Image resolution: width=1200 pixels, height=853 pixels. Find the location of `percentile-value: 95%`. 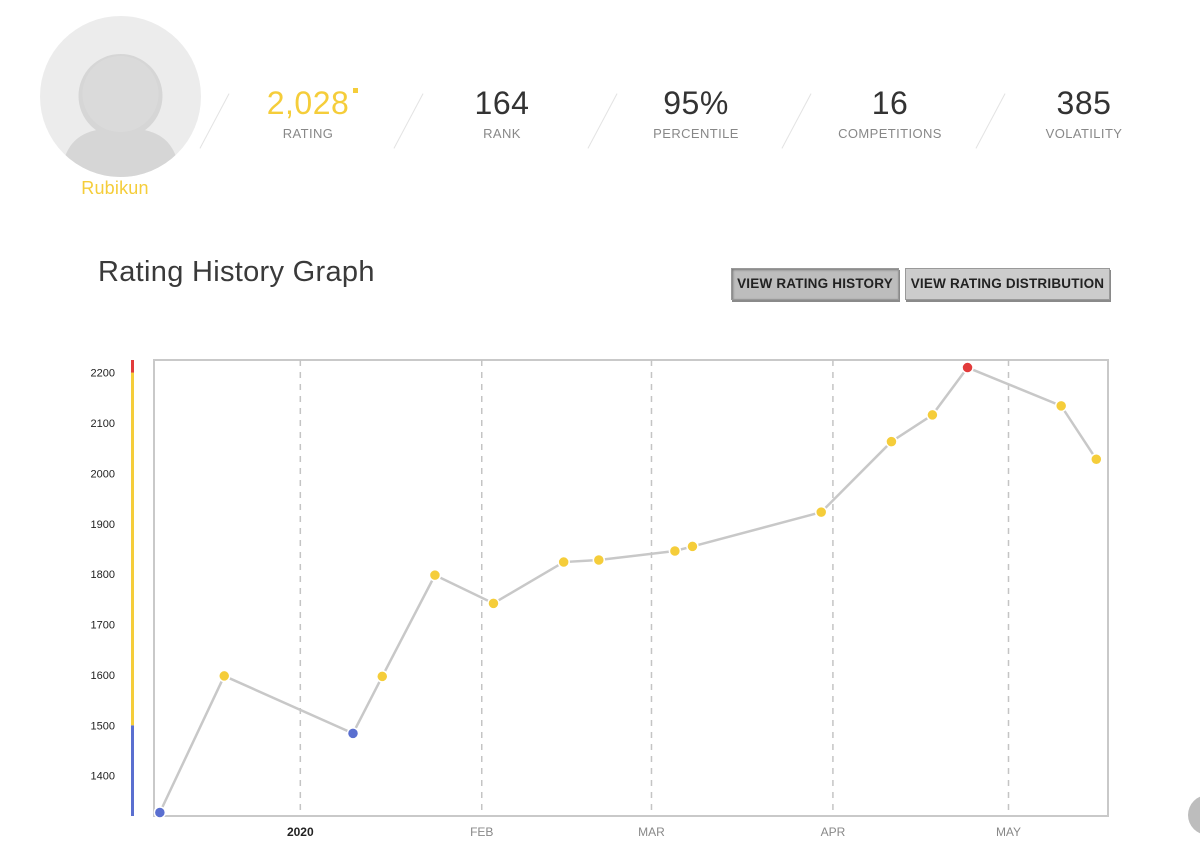

percentile-value: 95% is located at coordinates (696, 103).